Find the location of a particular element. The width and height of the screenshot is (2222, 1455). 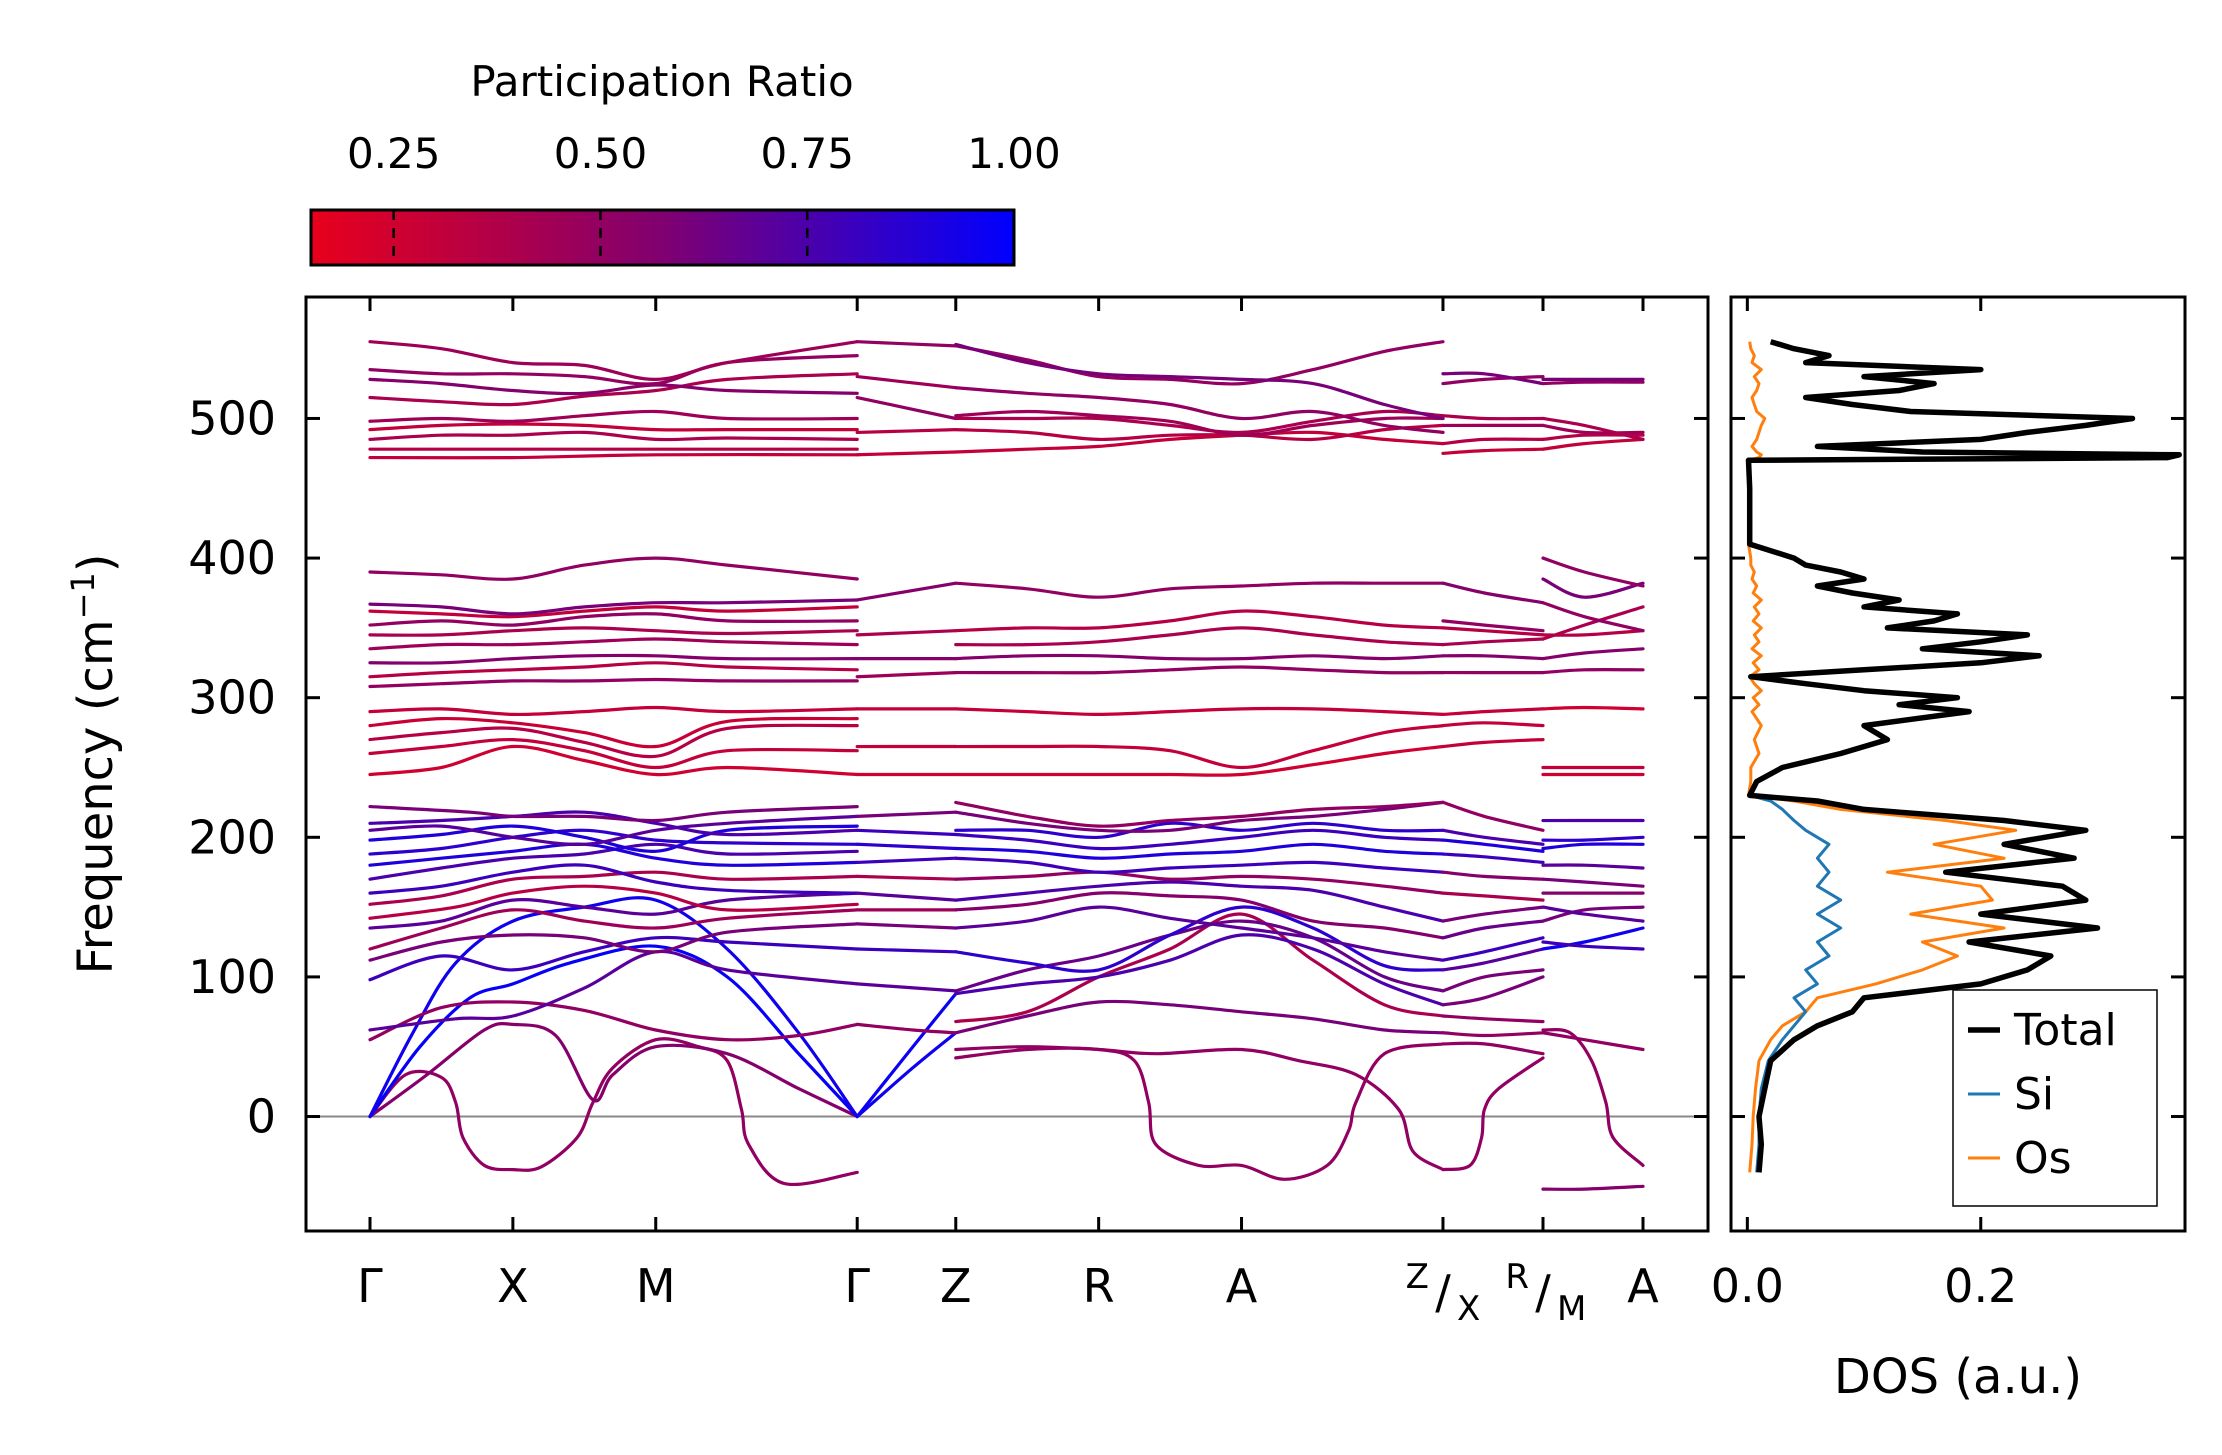

kpoint-label-combined: R / M is located at coordinates (1545, 1293).